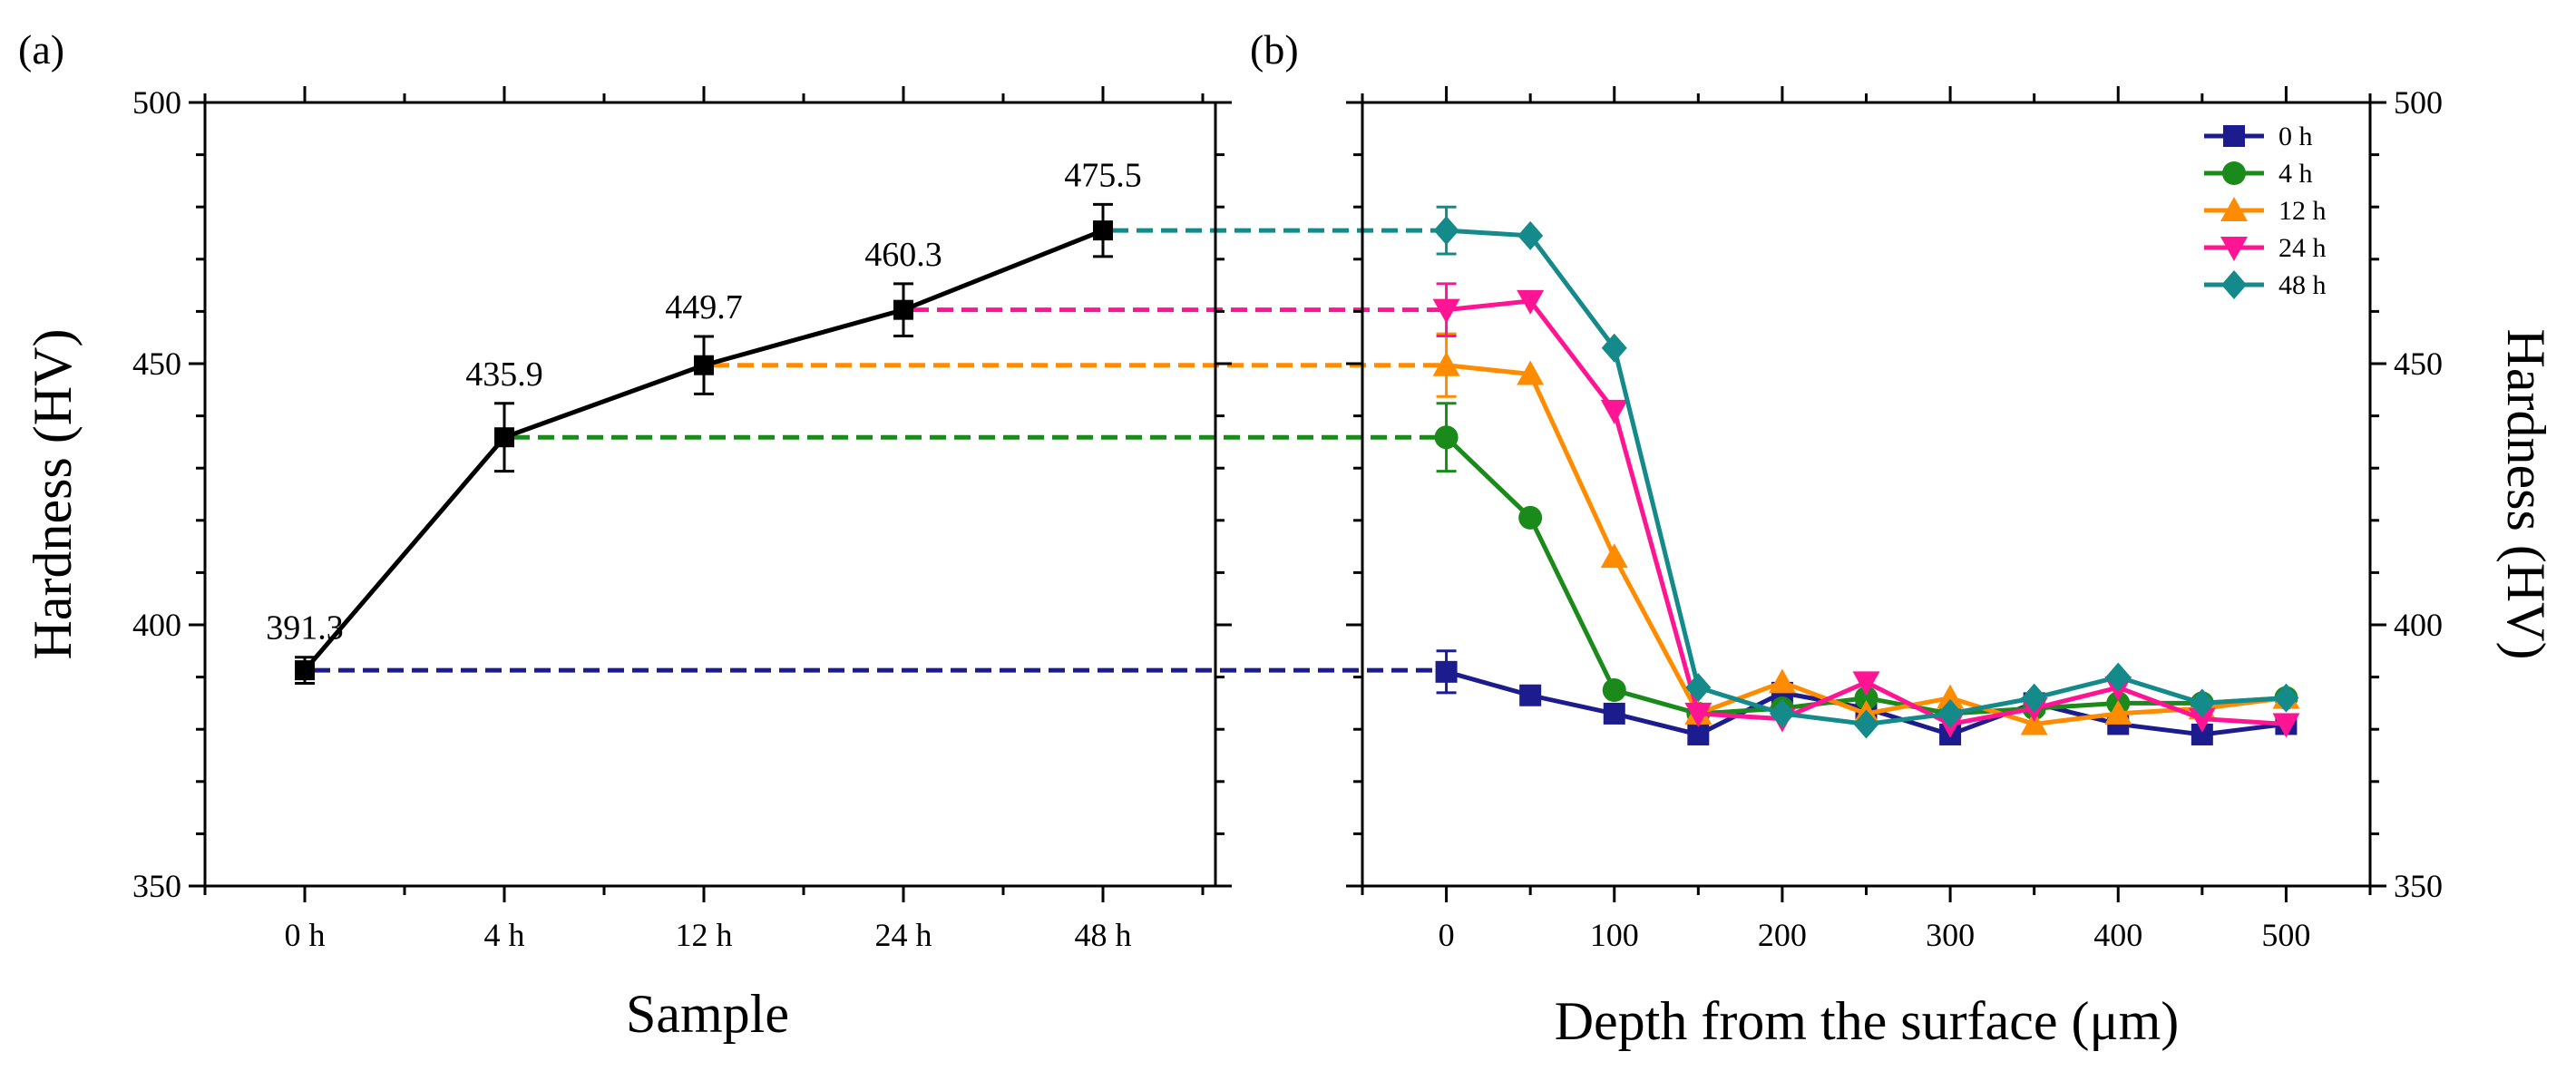 The image size is (2576, 1071). What do you see at coordinates (704, 935) in the screenshot?
I see `x-tick-label-a: 12 h` at bounding box center [704, 935].